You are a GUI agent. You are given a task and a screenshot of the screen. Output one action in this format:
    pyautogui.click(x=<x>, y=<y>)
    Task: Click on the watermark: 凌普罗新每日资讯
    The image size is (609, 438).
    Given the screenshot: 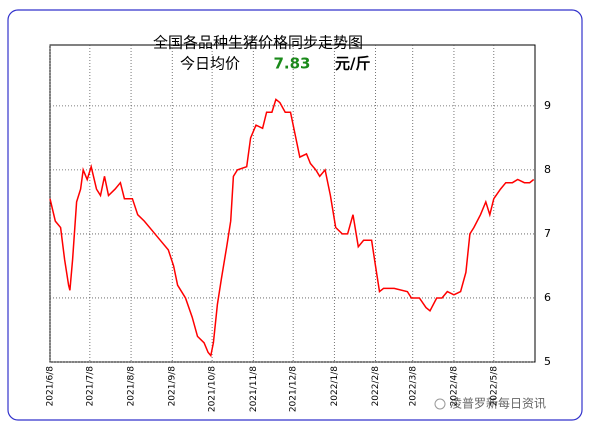 What is the action you would take?
    pyautogui.click(x=498, y=403)
    